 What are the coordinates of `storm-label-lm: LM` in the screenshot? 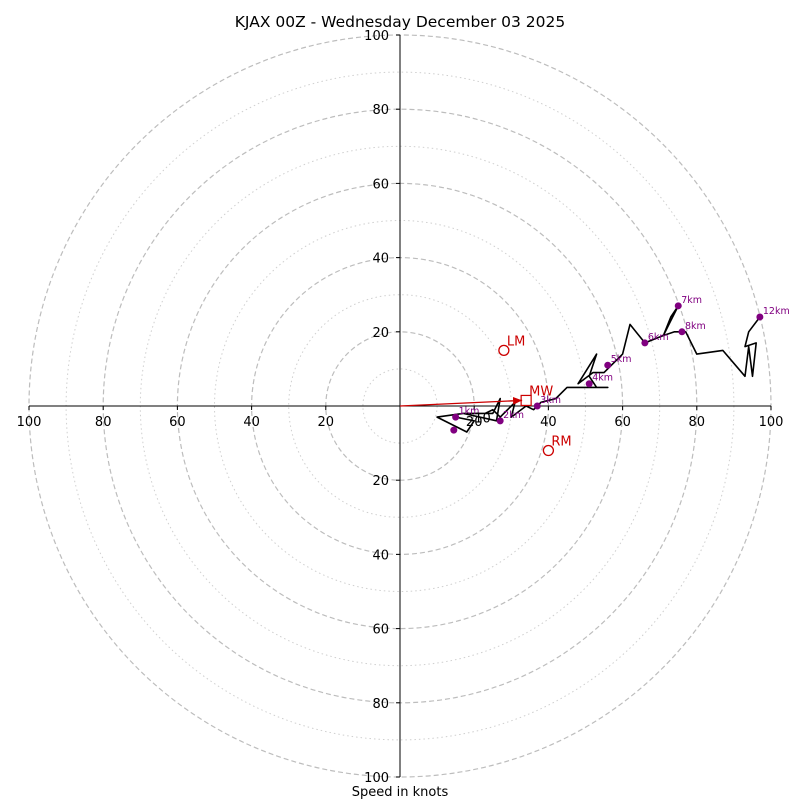 It's located at (516, 341).